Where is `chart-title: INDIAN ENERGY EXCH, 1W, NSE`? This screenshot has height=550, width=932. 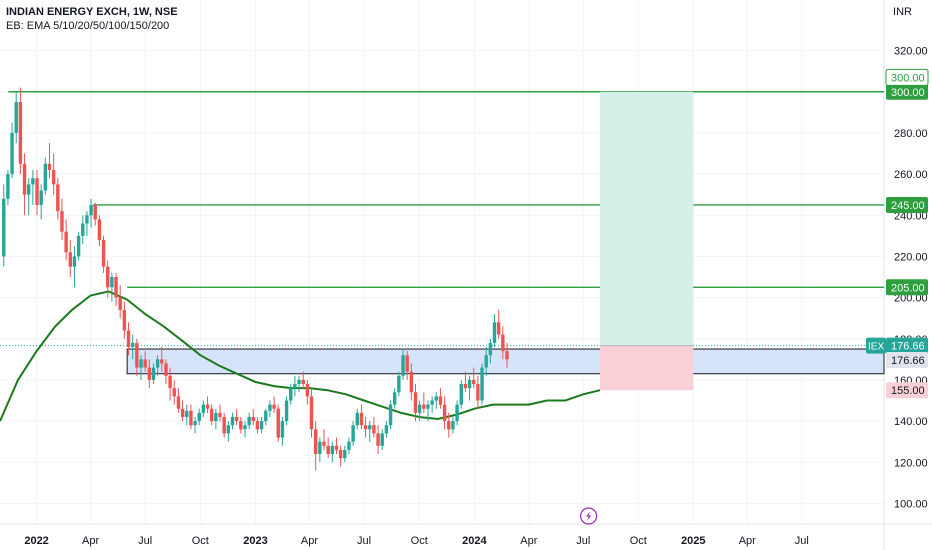
chart-title: INDIAN ENERGY EXCH, 1W, NSE is located at coordinates (92, 12).